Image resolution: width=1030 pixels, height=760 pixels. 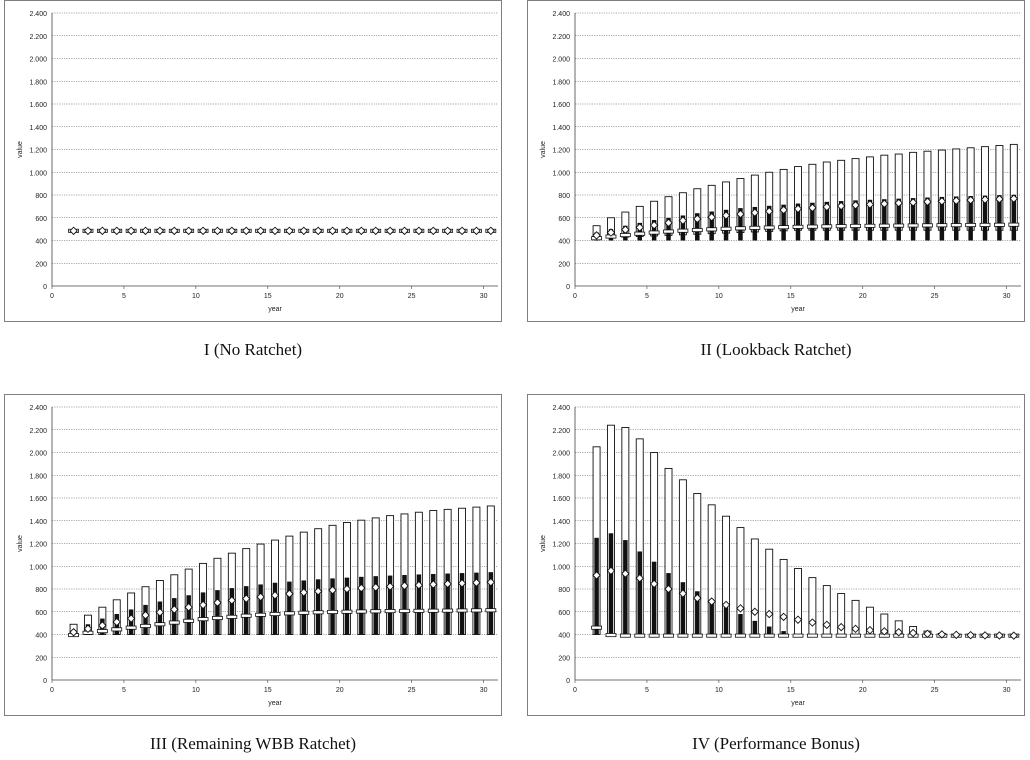 What do you see at coordinates (561, 105) in the screenshot?
I see `y-tick-label: 1.600` at bounding box center [561, 105].